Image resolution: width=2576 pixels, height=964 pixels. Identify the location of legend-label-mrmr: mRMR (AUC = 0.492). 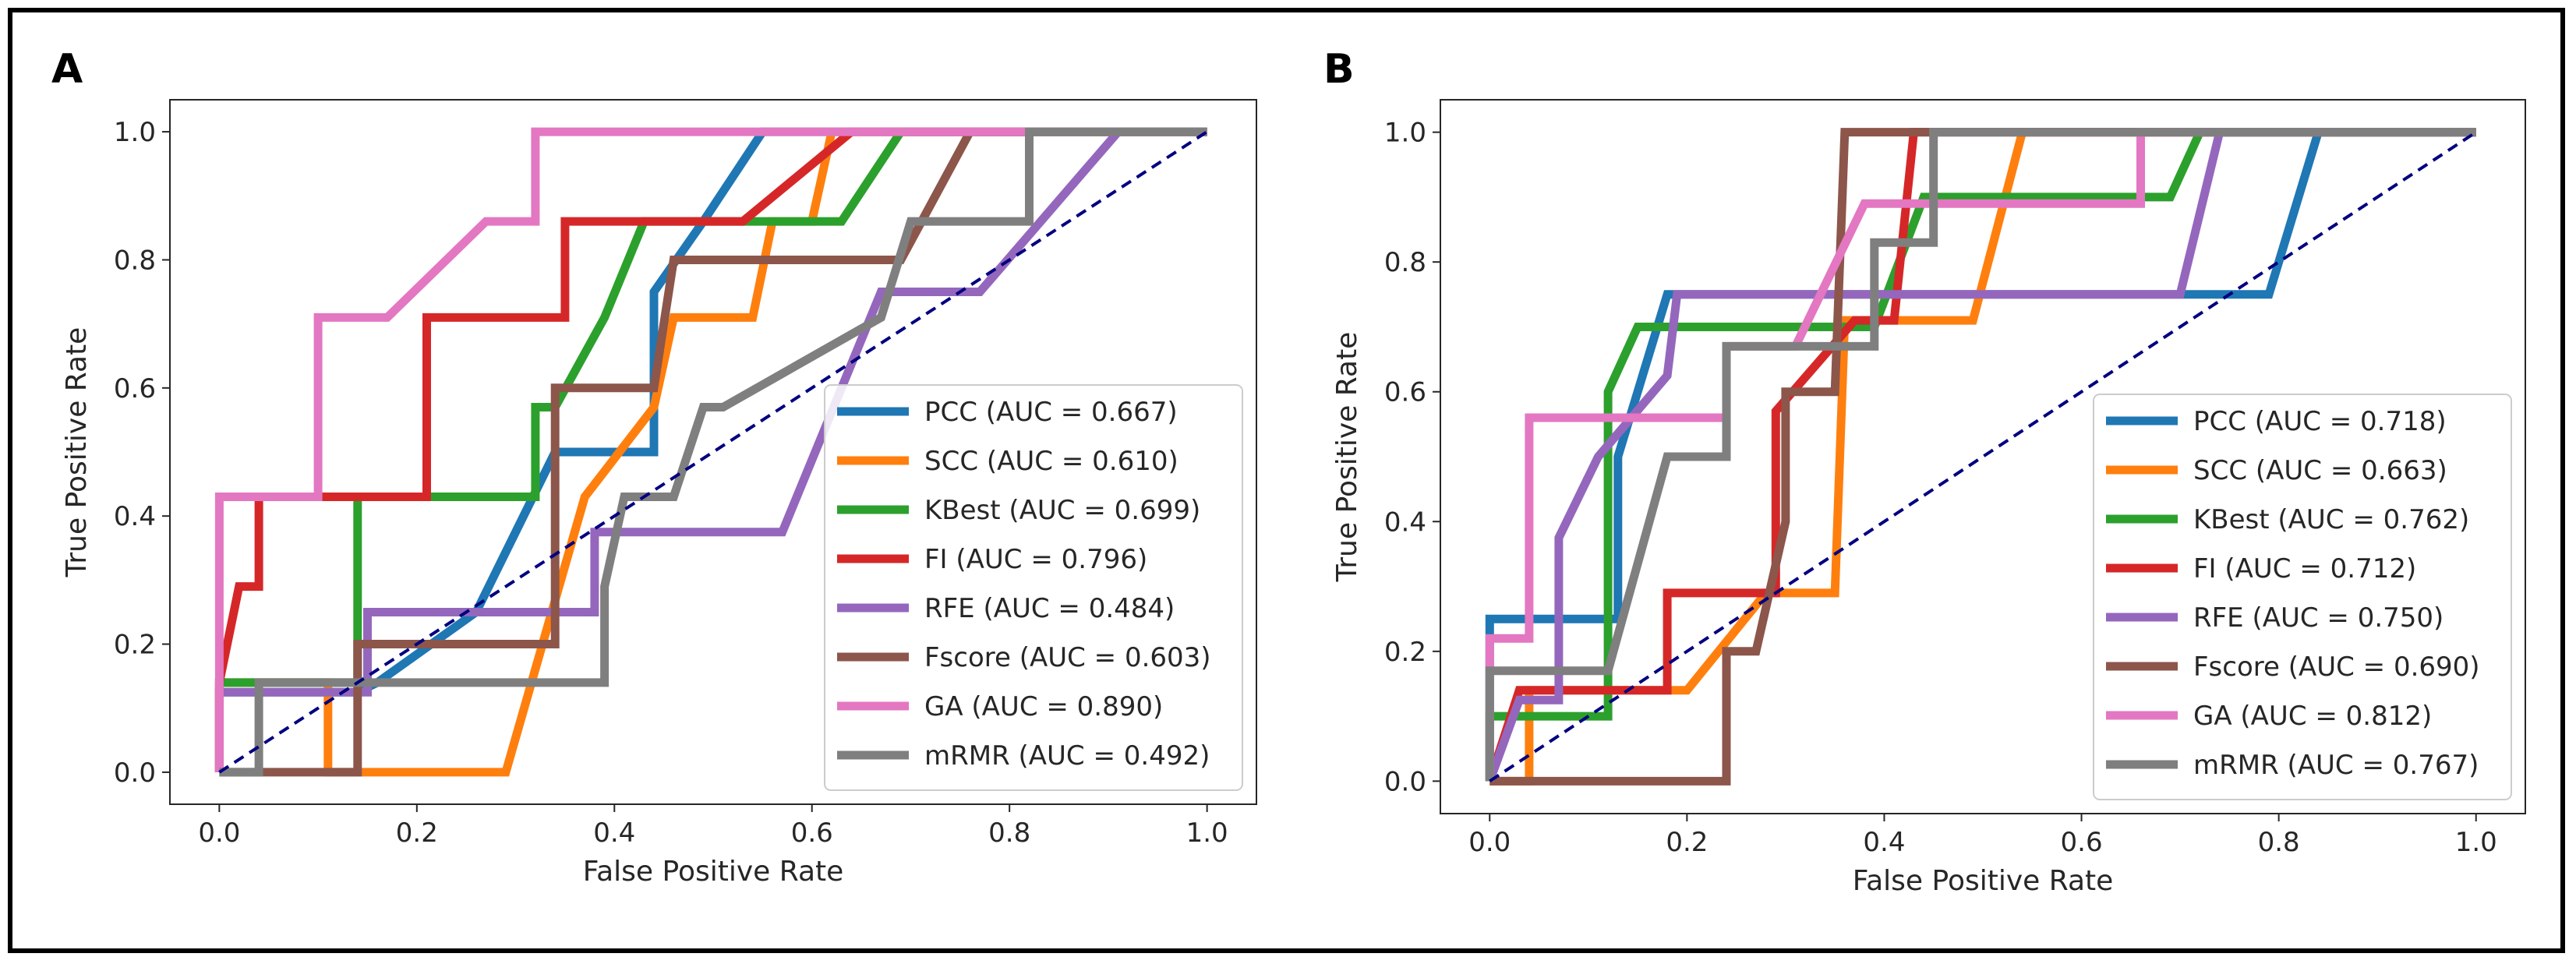
(1067, 756).